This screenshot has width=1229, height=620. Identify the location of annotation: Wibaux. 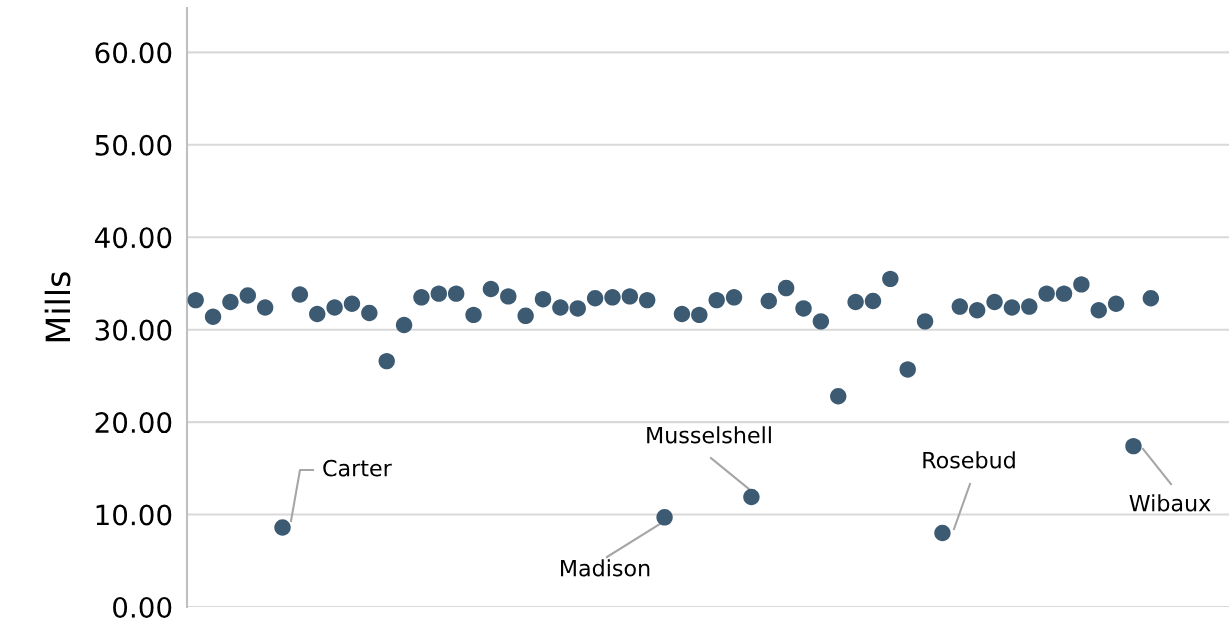
(1170, 503).